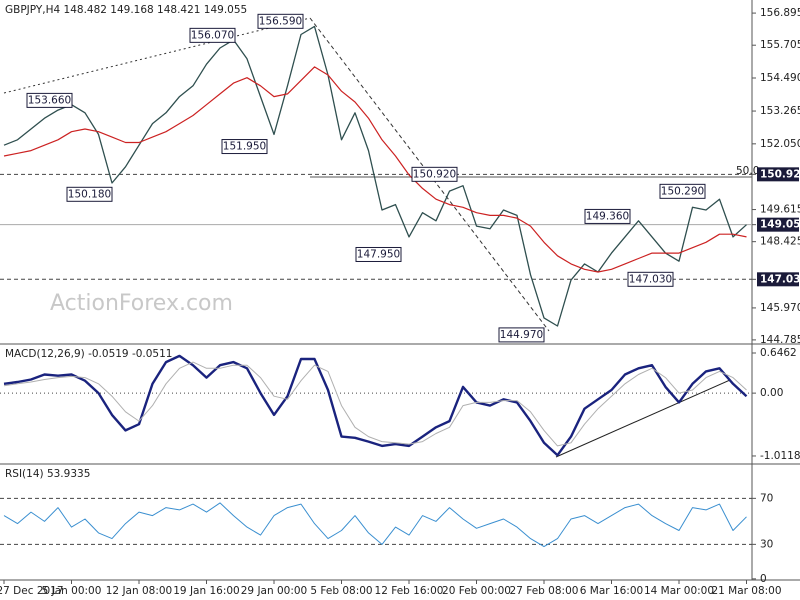 The width and height of the screenshot is (800, 600). Describe the element at coordinates (780, 144) in the screenshot. I see `y-tick-label: 152.050` at that location.